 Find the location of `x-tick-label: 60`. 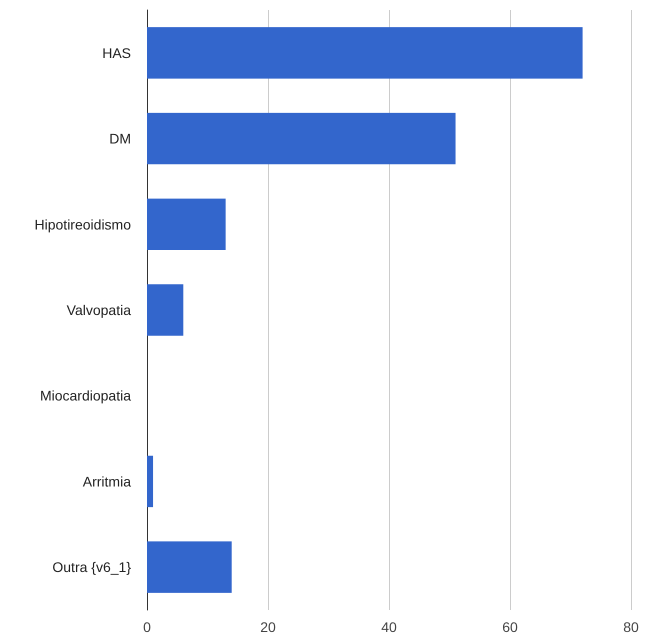

x-tick-label: 60 is located at coordinates (510, 627).